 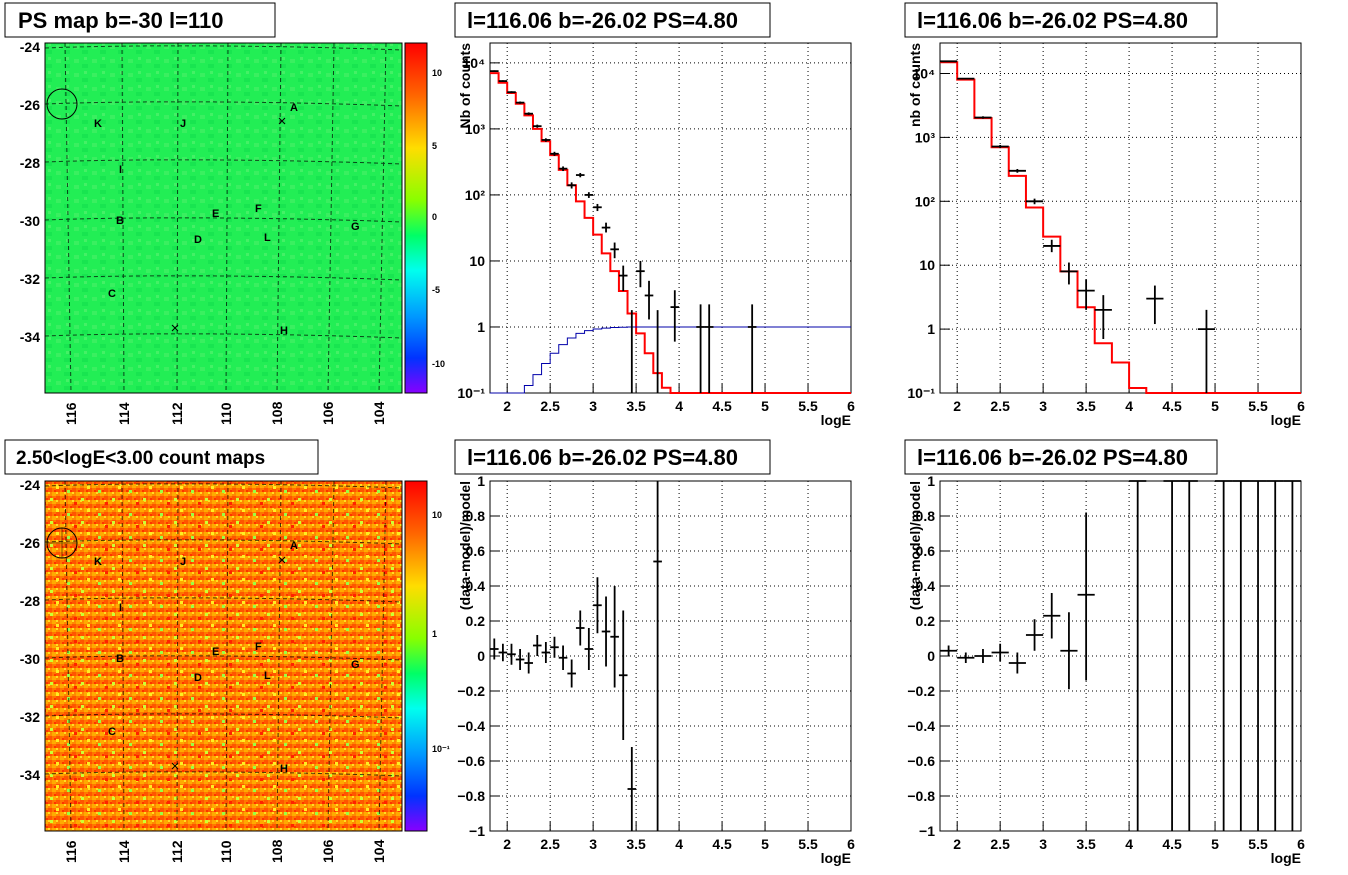 What do you see at coordinates (465, 86) in the screenshot?
I see `y-axis-label: Nb of counts` at bounding box center [465, 86].